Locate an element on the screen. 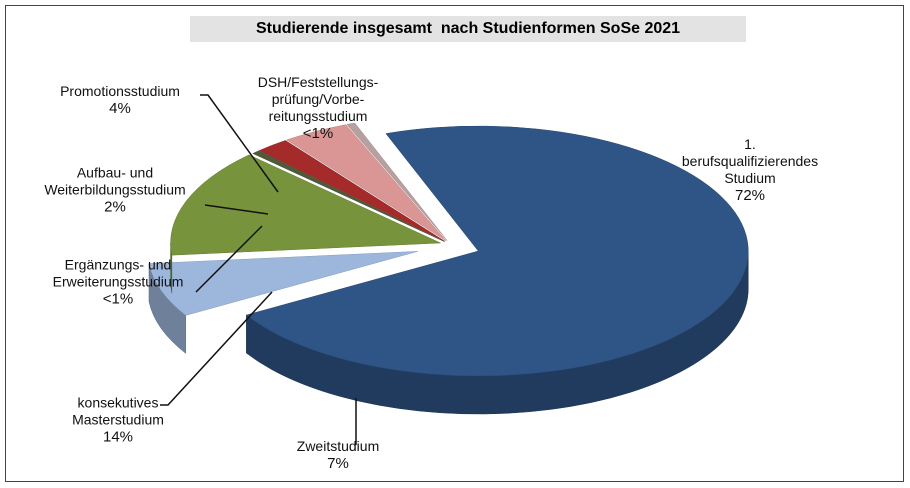  slice-label: 1. berufsqualifizierendes Studium 72% is located at coordinates (750, 170).